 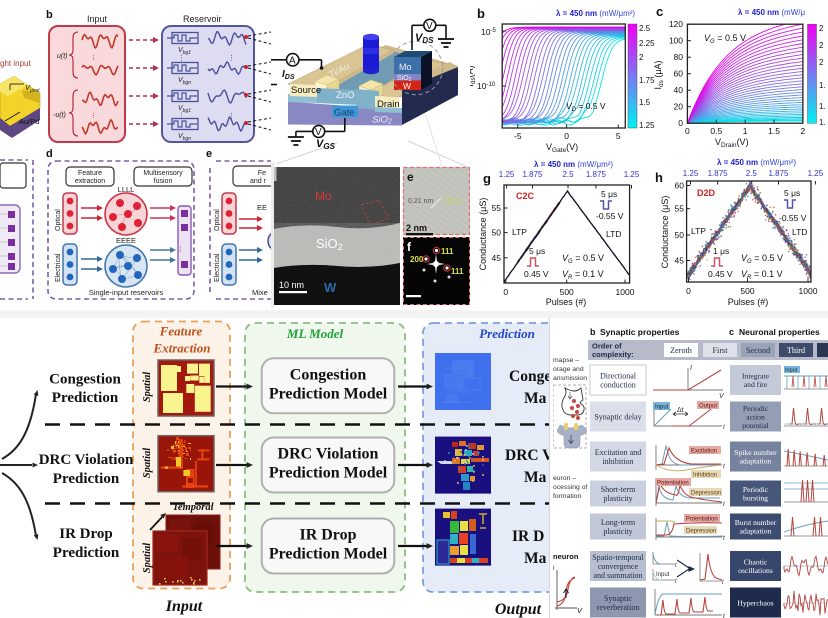 I want to click on svg-text: 2.25, so click(x=647, y=43).